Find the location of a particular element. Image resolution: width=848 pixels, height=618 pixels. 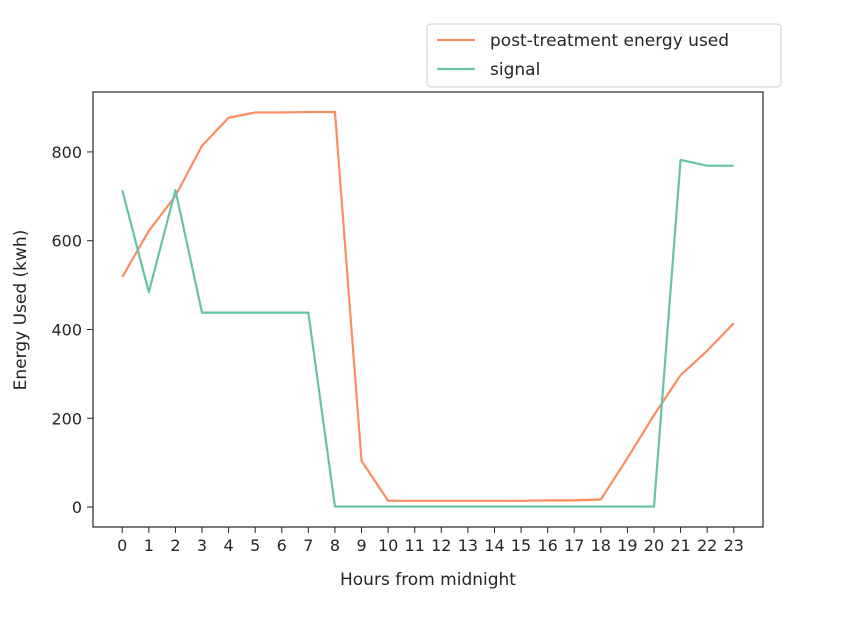

x-tick-label: 15 is located at coordinates (521, 545).